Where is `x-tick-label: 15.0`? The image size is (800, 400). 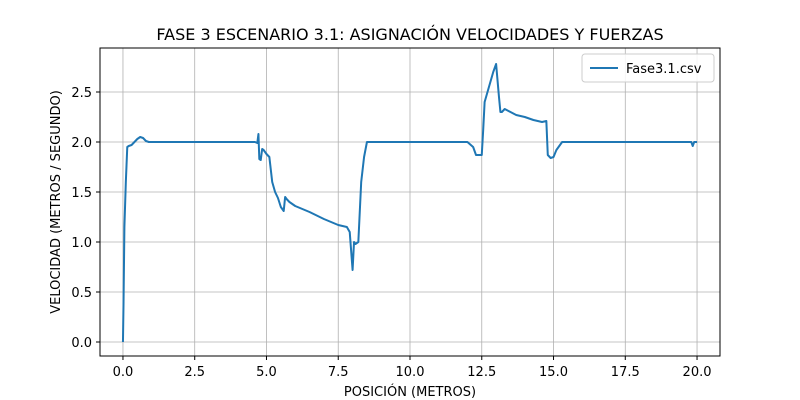 x-tick-label: 15.0 is located at coordinates (553, 372).